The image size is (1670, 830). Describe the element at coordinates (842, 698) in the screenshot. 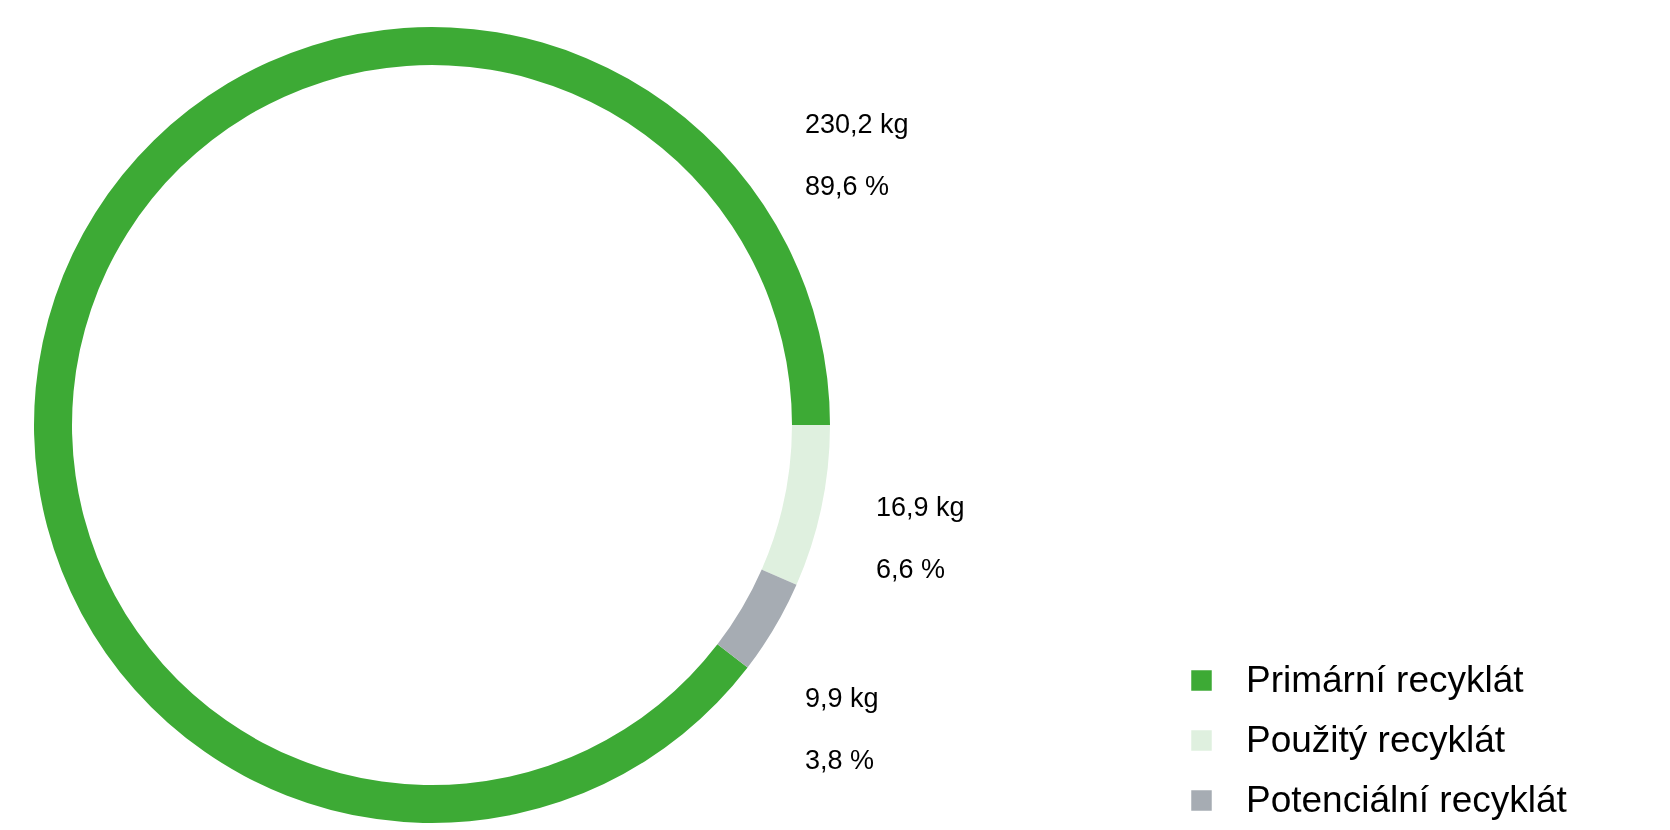

I see `data-label: 9,9 kg` at that location.